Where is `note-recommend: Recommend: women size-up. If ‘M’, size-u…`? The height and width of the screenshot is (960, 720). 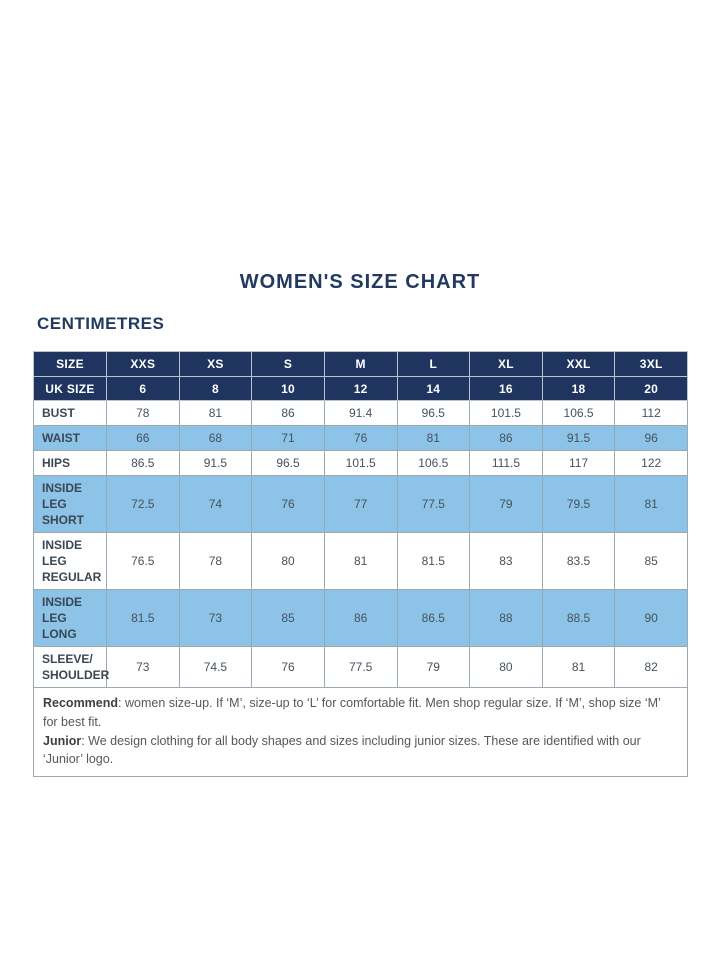
note-recommend: Recommend: women size-up. If ‘M’, size-u… is located at coordinates (360, 713).